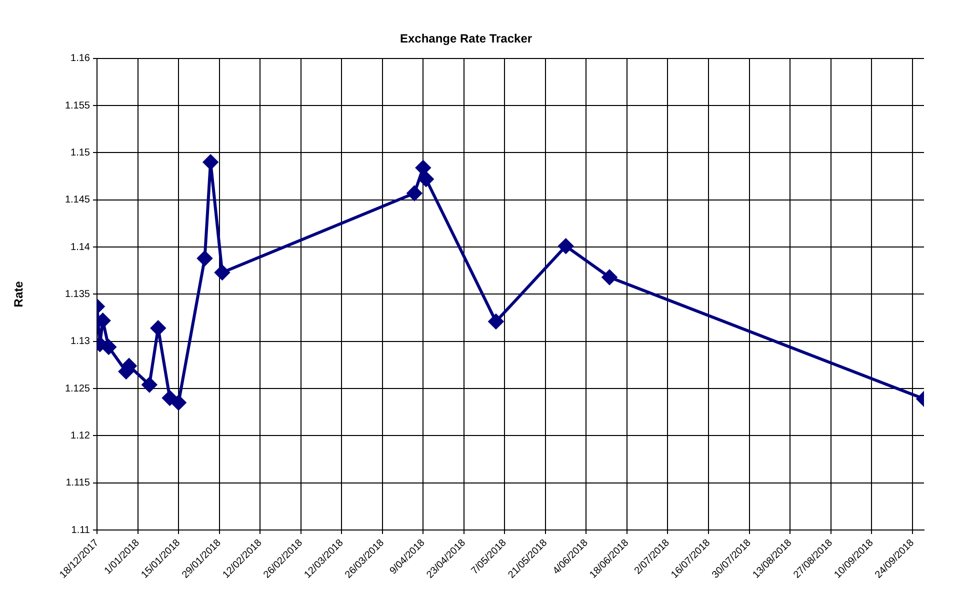  I want to click on y-tick-label: 1.15, so click(80, 152).